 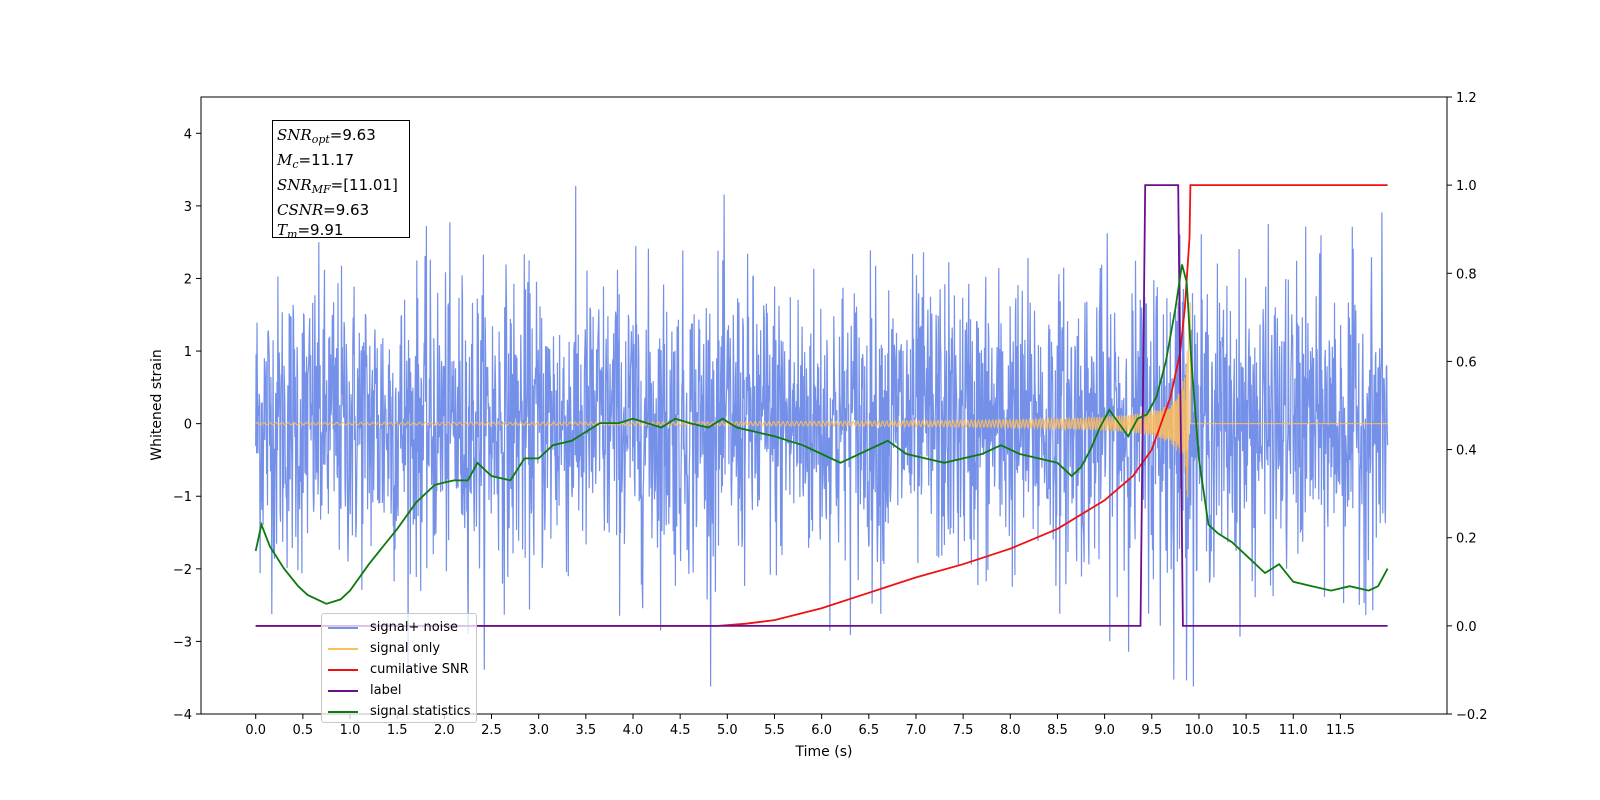 I want to click on x-tick-label: 6.0, so click(x=821, y=730).